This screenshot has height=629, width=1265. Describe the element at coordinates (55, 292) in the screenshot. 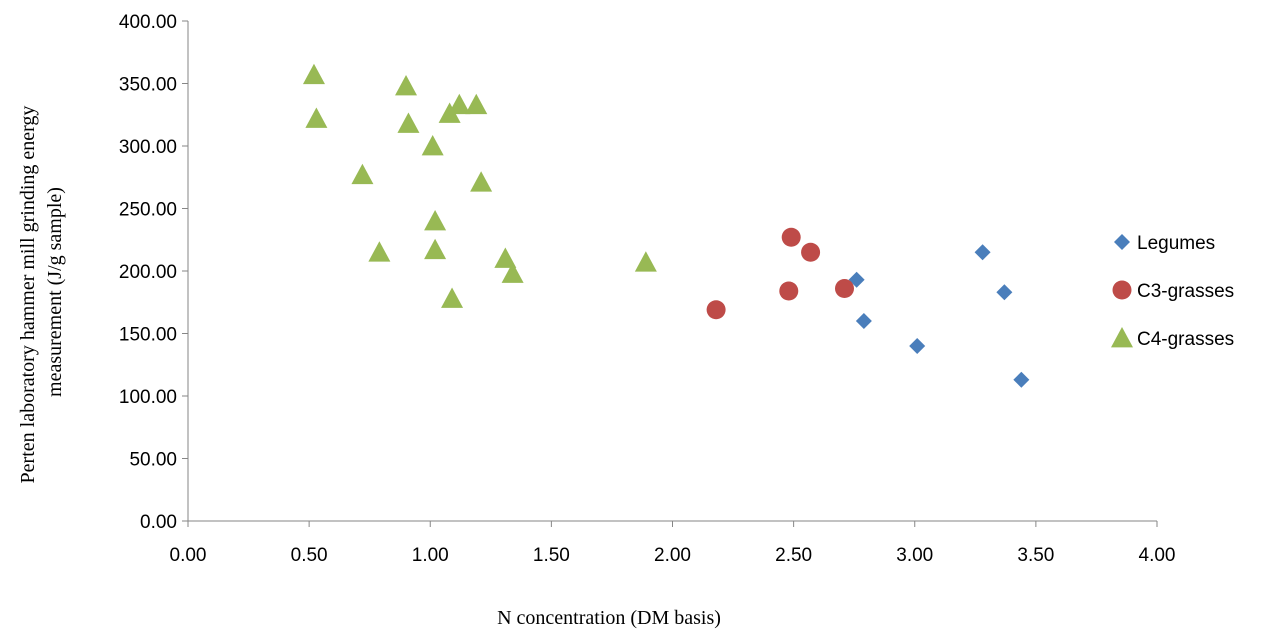

I see `y-axis-title-line-2: measurement (J/g sample)` at that location.